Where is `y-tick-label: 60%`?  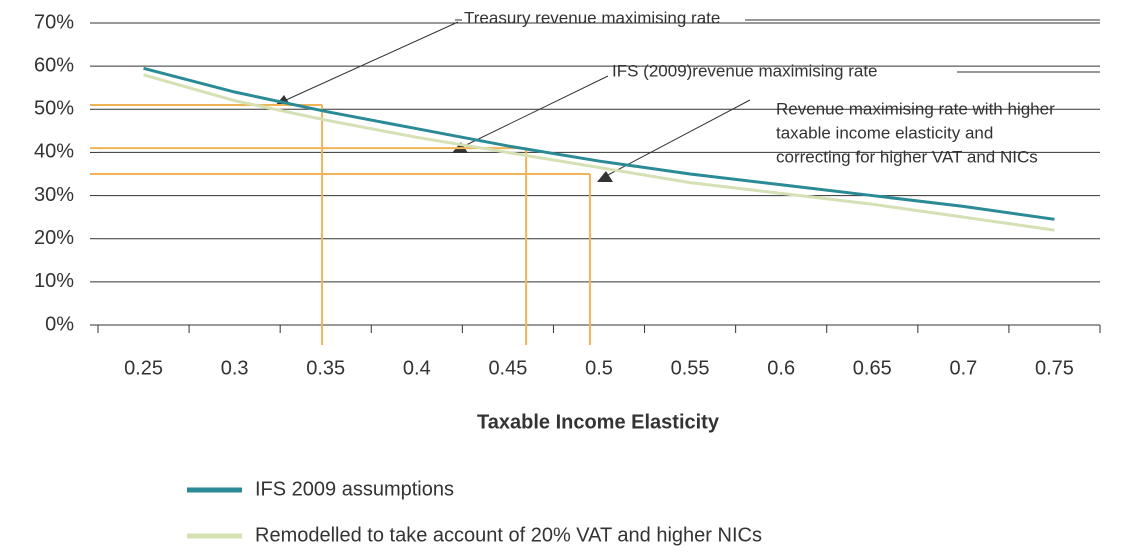 y-tick-label: 60% is located at coordinates (54, 65).